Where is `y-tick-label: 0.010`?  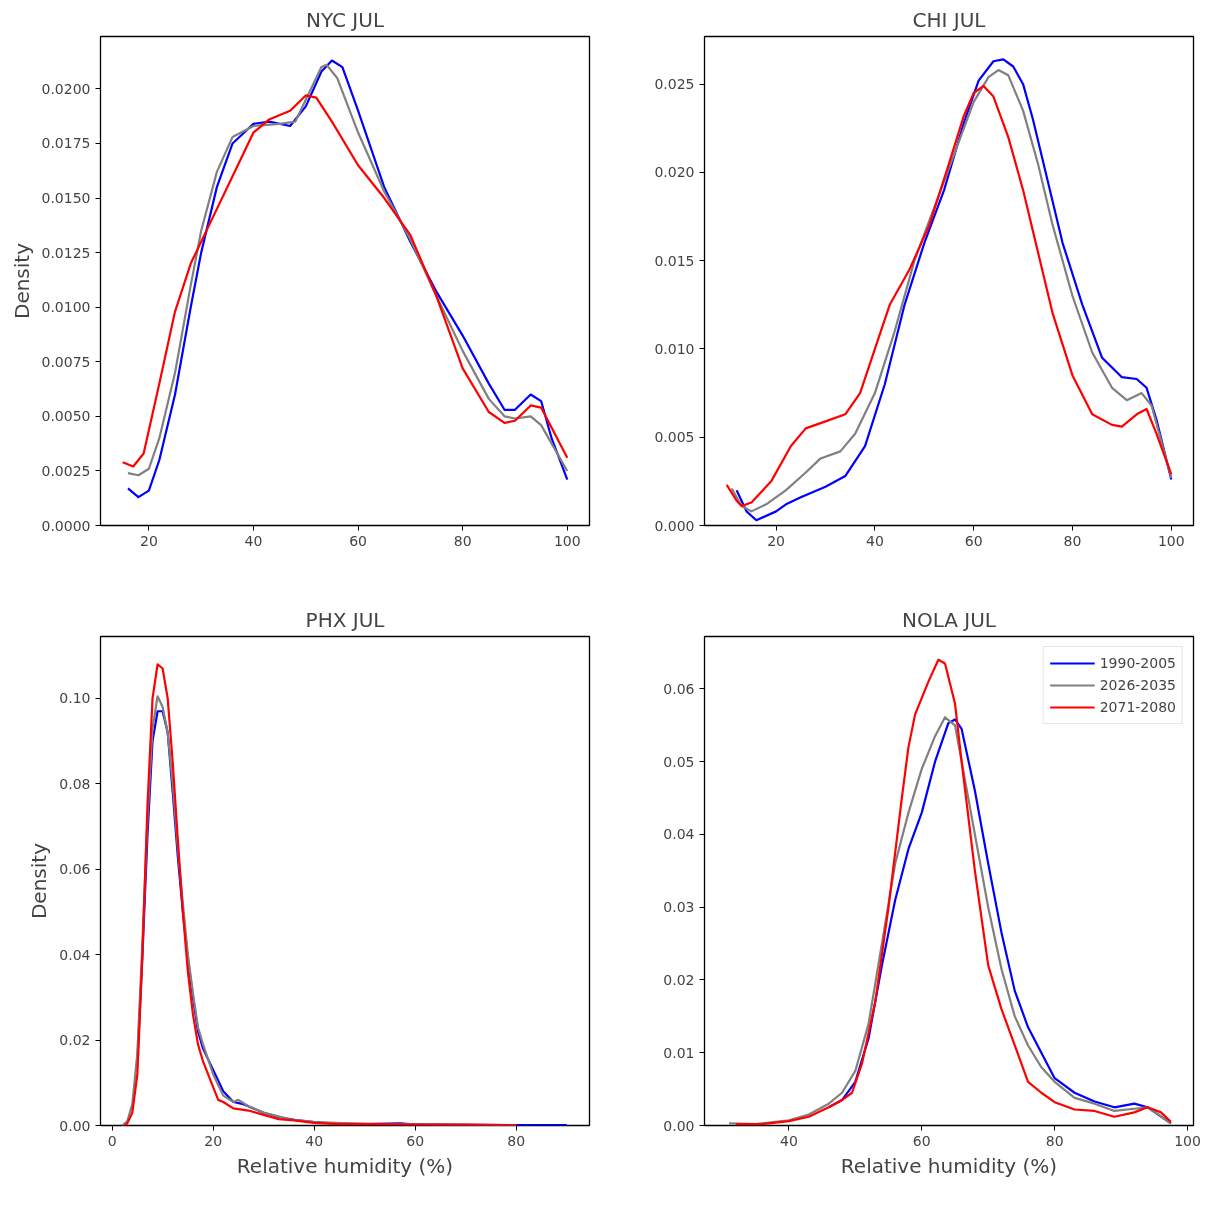 y-tick-label: 0.010 is located at coordinates (674, 348).